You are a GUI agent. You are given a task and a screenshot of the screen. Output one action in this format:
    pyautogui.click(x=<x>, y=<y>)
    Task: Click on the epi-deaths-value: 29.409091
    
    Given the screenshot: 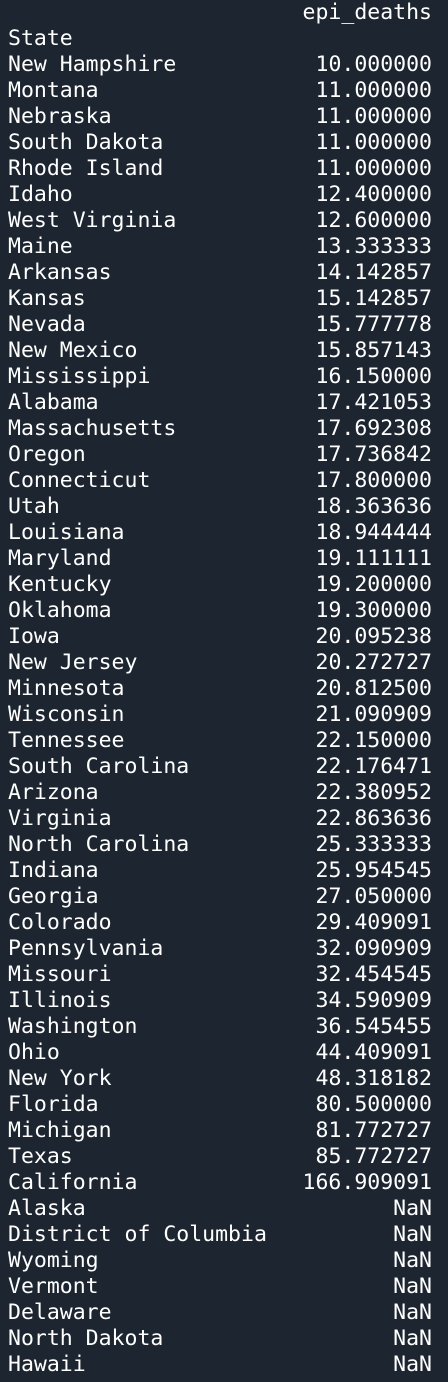 What is the action you would take?
    pyautogui.click(x=374, y=922)
    